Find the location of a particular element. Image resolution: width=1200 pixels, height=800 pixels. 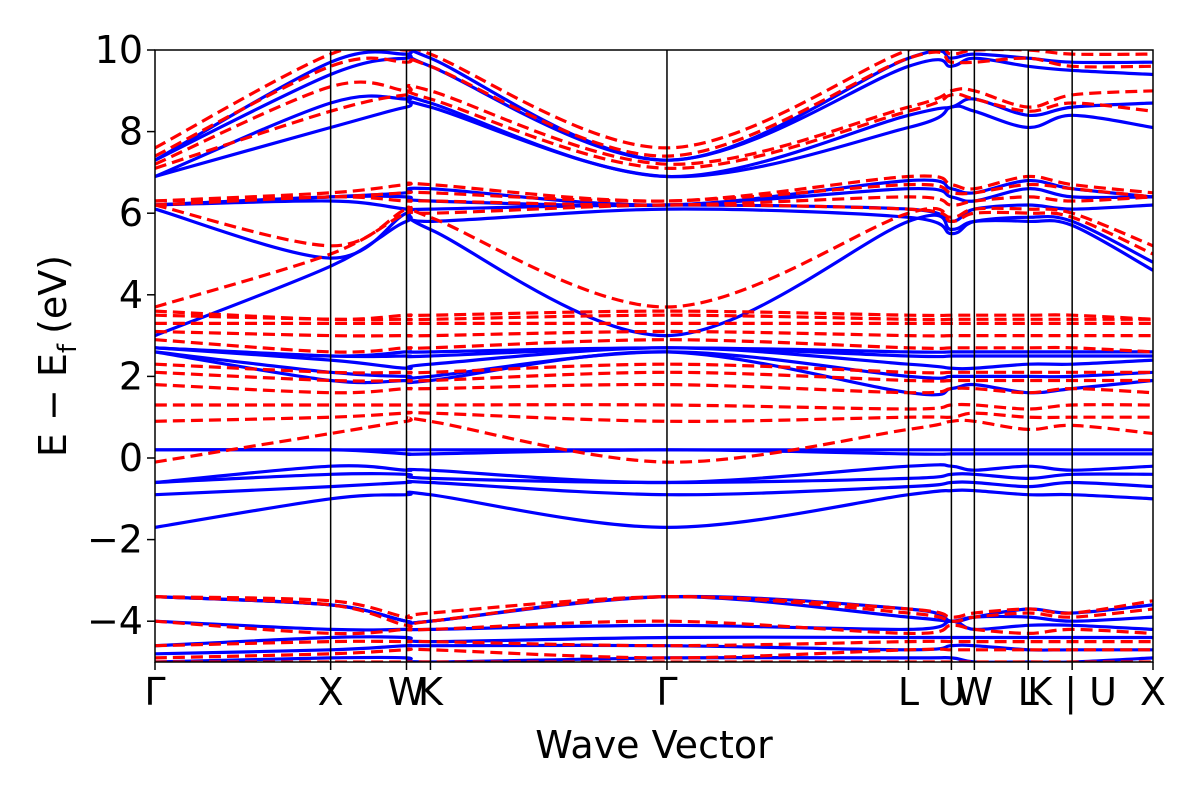

x-axis-label: Wave Vector is located at coordinates (654, 745).